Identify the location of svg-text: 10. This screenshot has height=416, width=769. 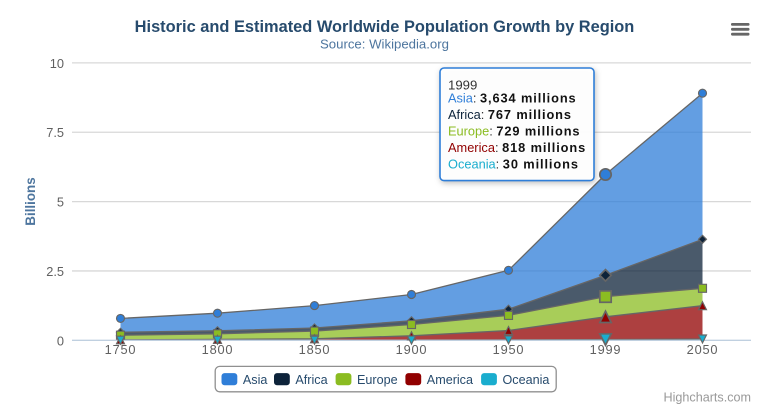
(57, 63).